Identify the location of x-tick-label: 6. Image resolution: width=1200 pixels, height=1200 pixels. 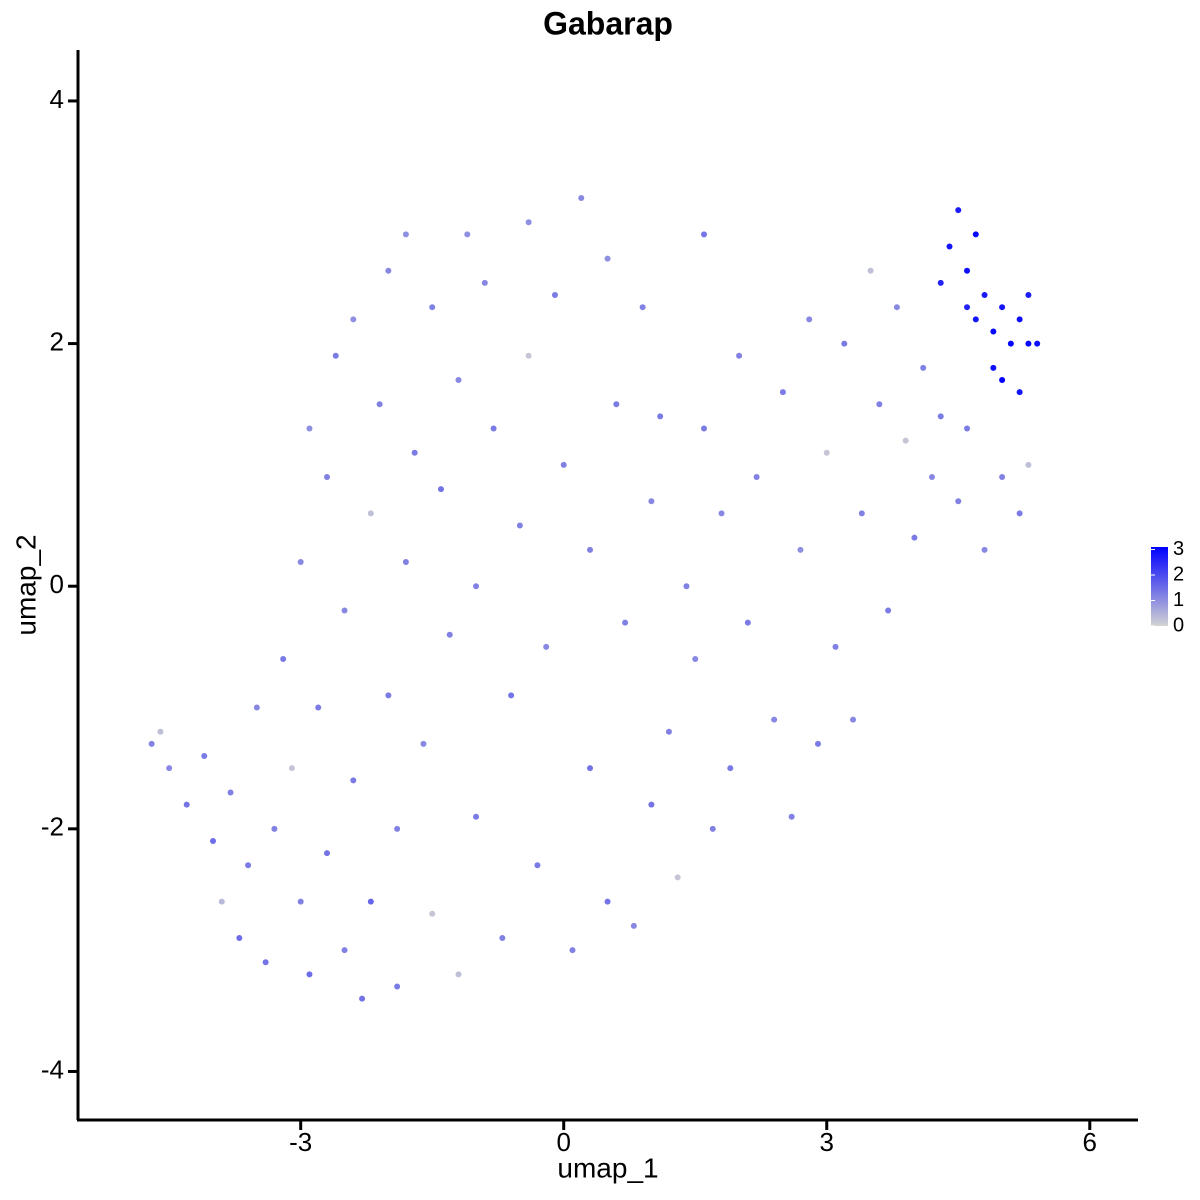
(1090, 1142).